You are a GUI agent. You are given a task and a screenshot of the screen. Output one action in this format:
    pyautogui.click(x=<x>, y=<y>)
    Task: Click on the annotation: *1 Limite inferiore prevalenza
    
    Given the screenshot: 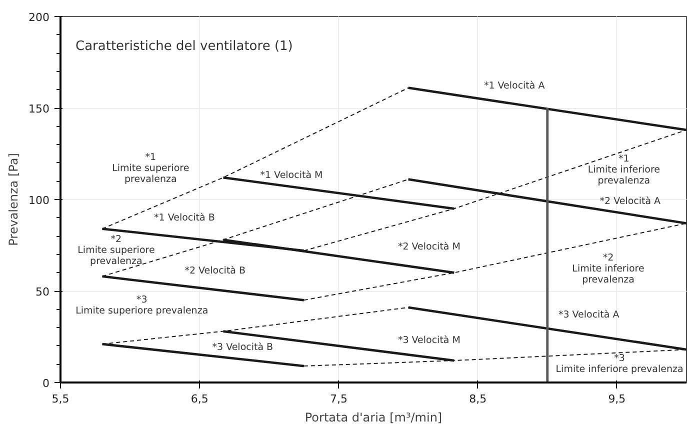 What is the action you would take?
    pyautogui.click(x=624, y=170)
    